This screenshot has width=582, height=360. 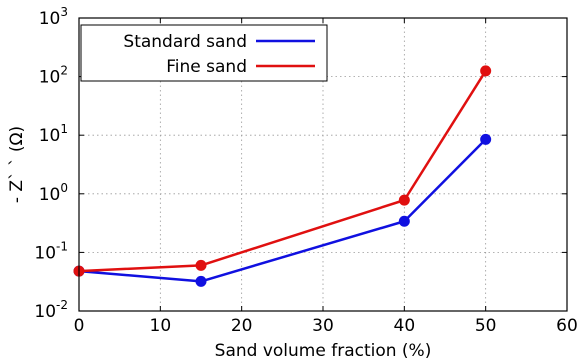 What do you see at coordinates (64, 129) in the screenshot?
I see `y-tick-exponent: 1` at bounding box center [64, 129].